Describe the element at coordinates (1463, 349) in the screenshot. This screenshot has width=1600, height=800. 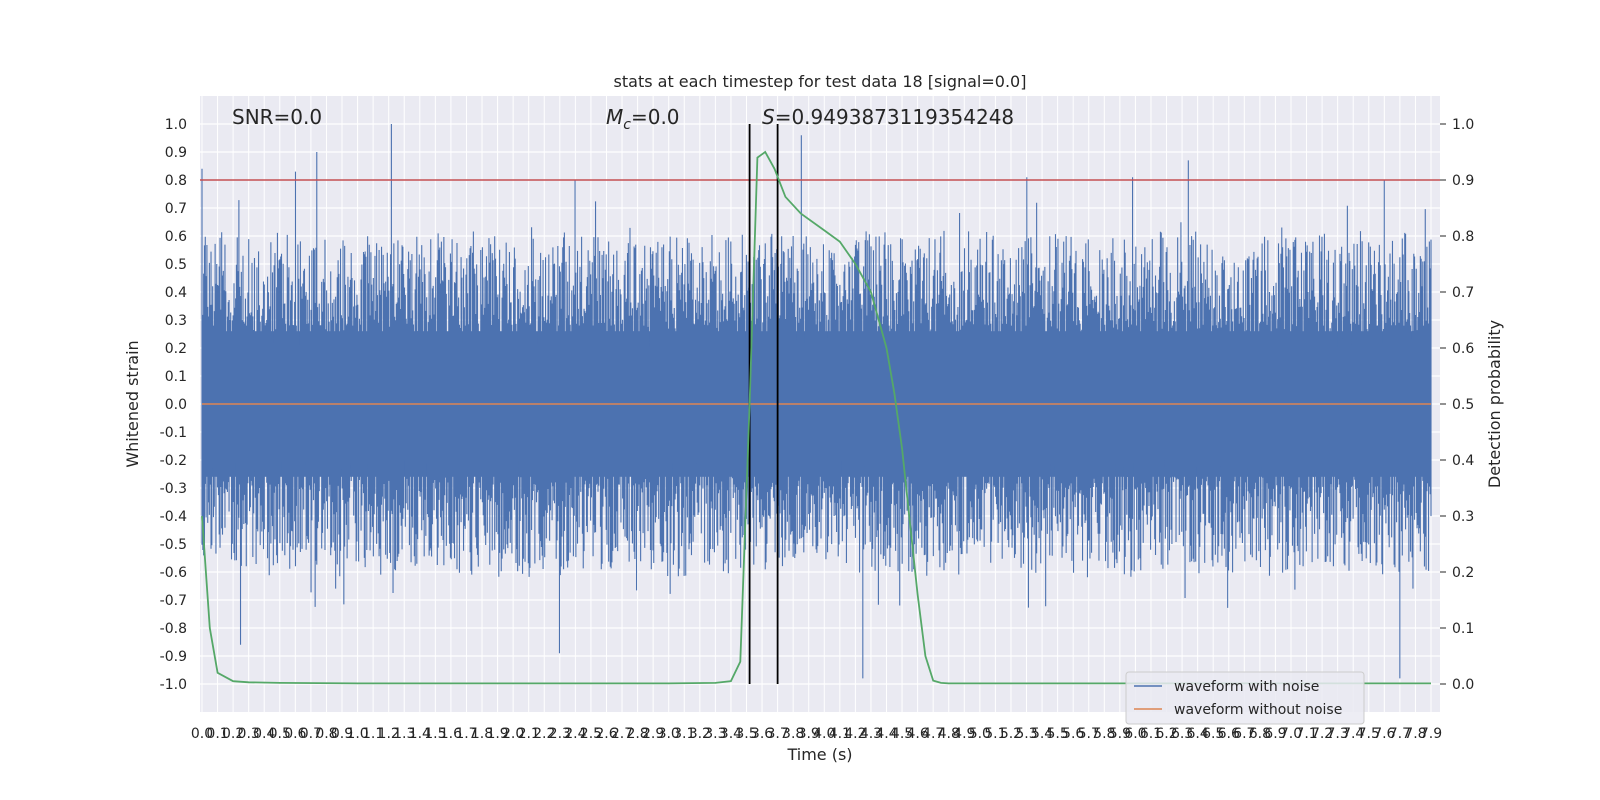
I see `y2-tick-label: 0.6` at that location.